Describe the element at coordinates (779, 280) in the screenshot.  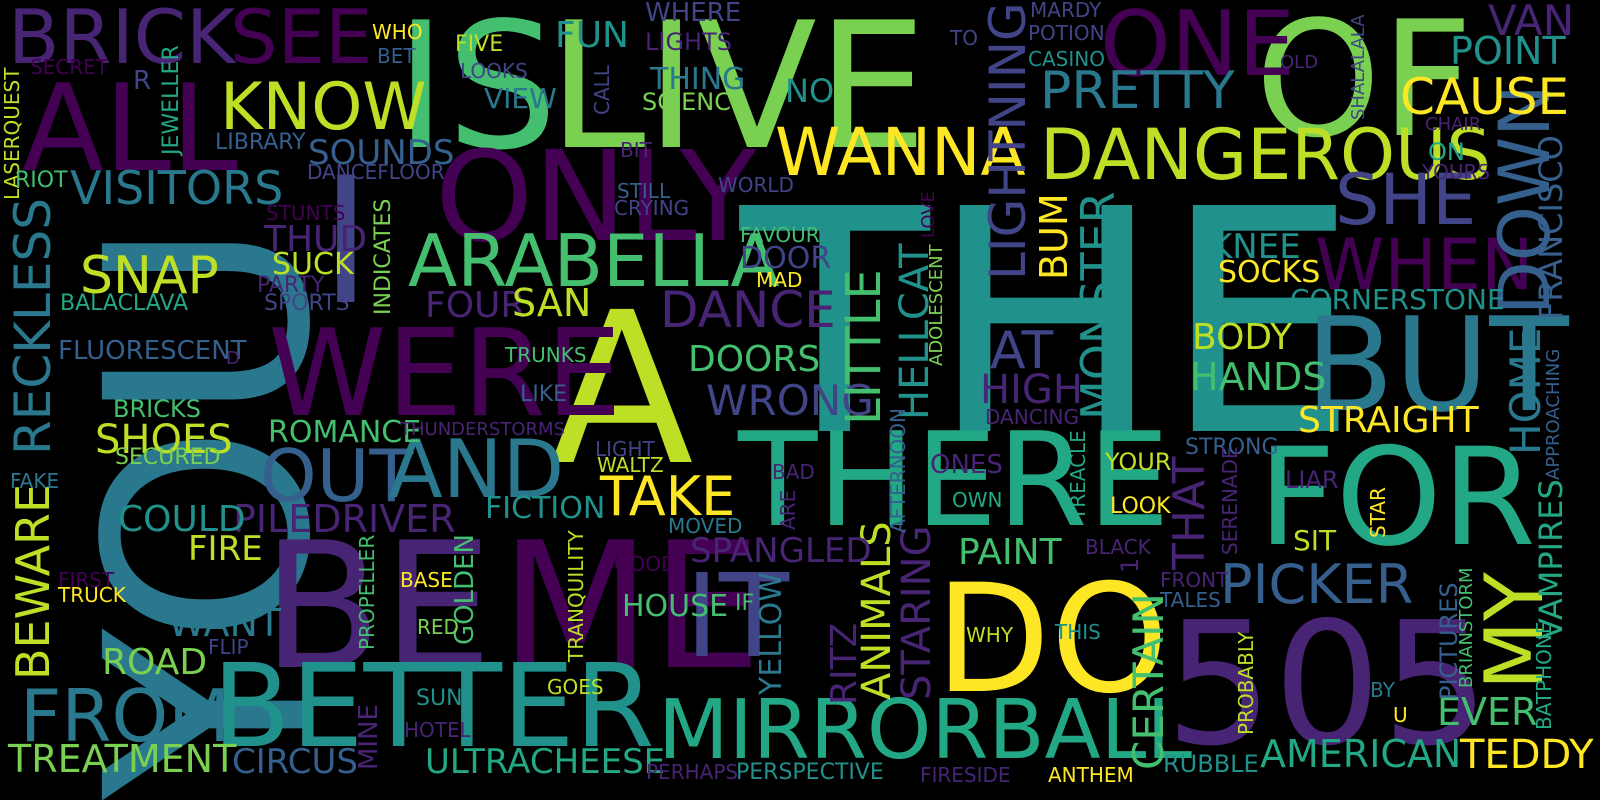
I see `word-mad: MAD` at that location.